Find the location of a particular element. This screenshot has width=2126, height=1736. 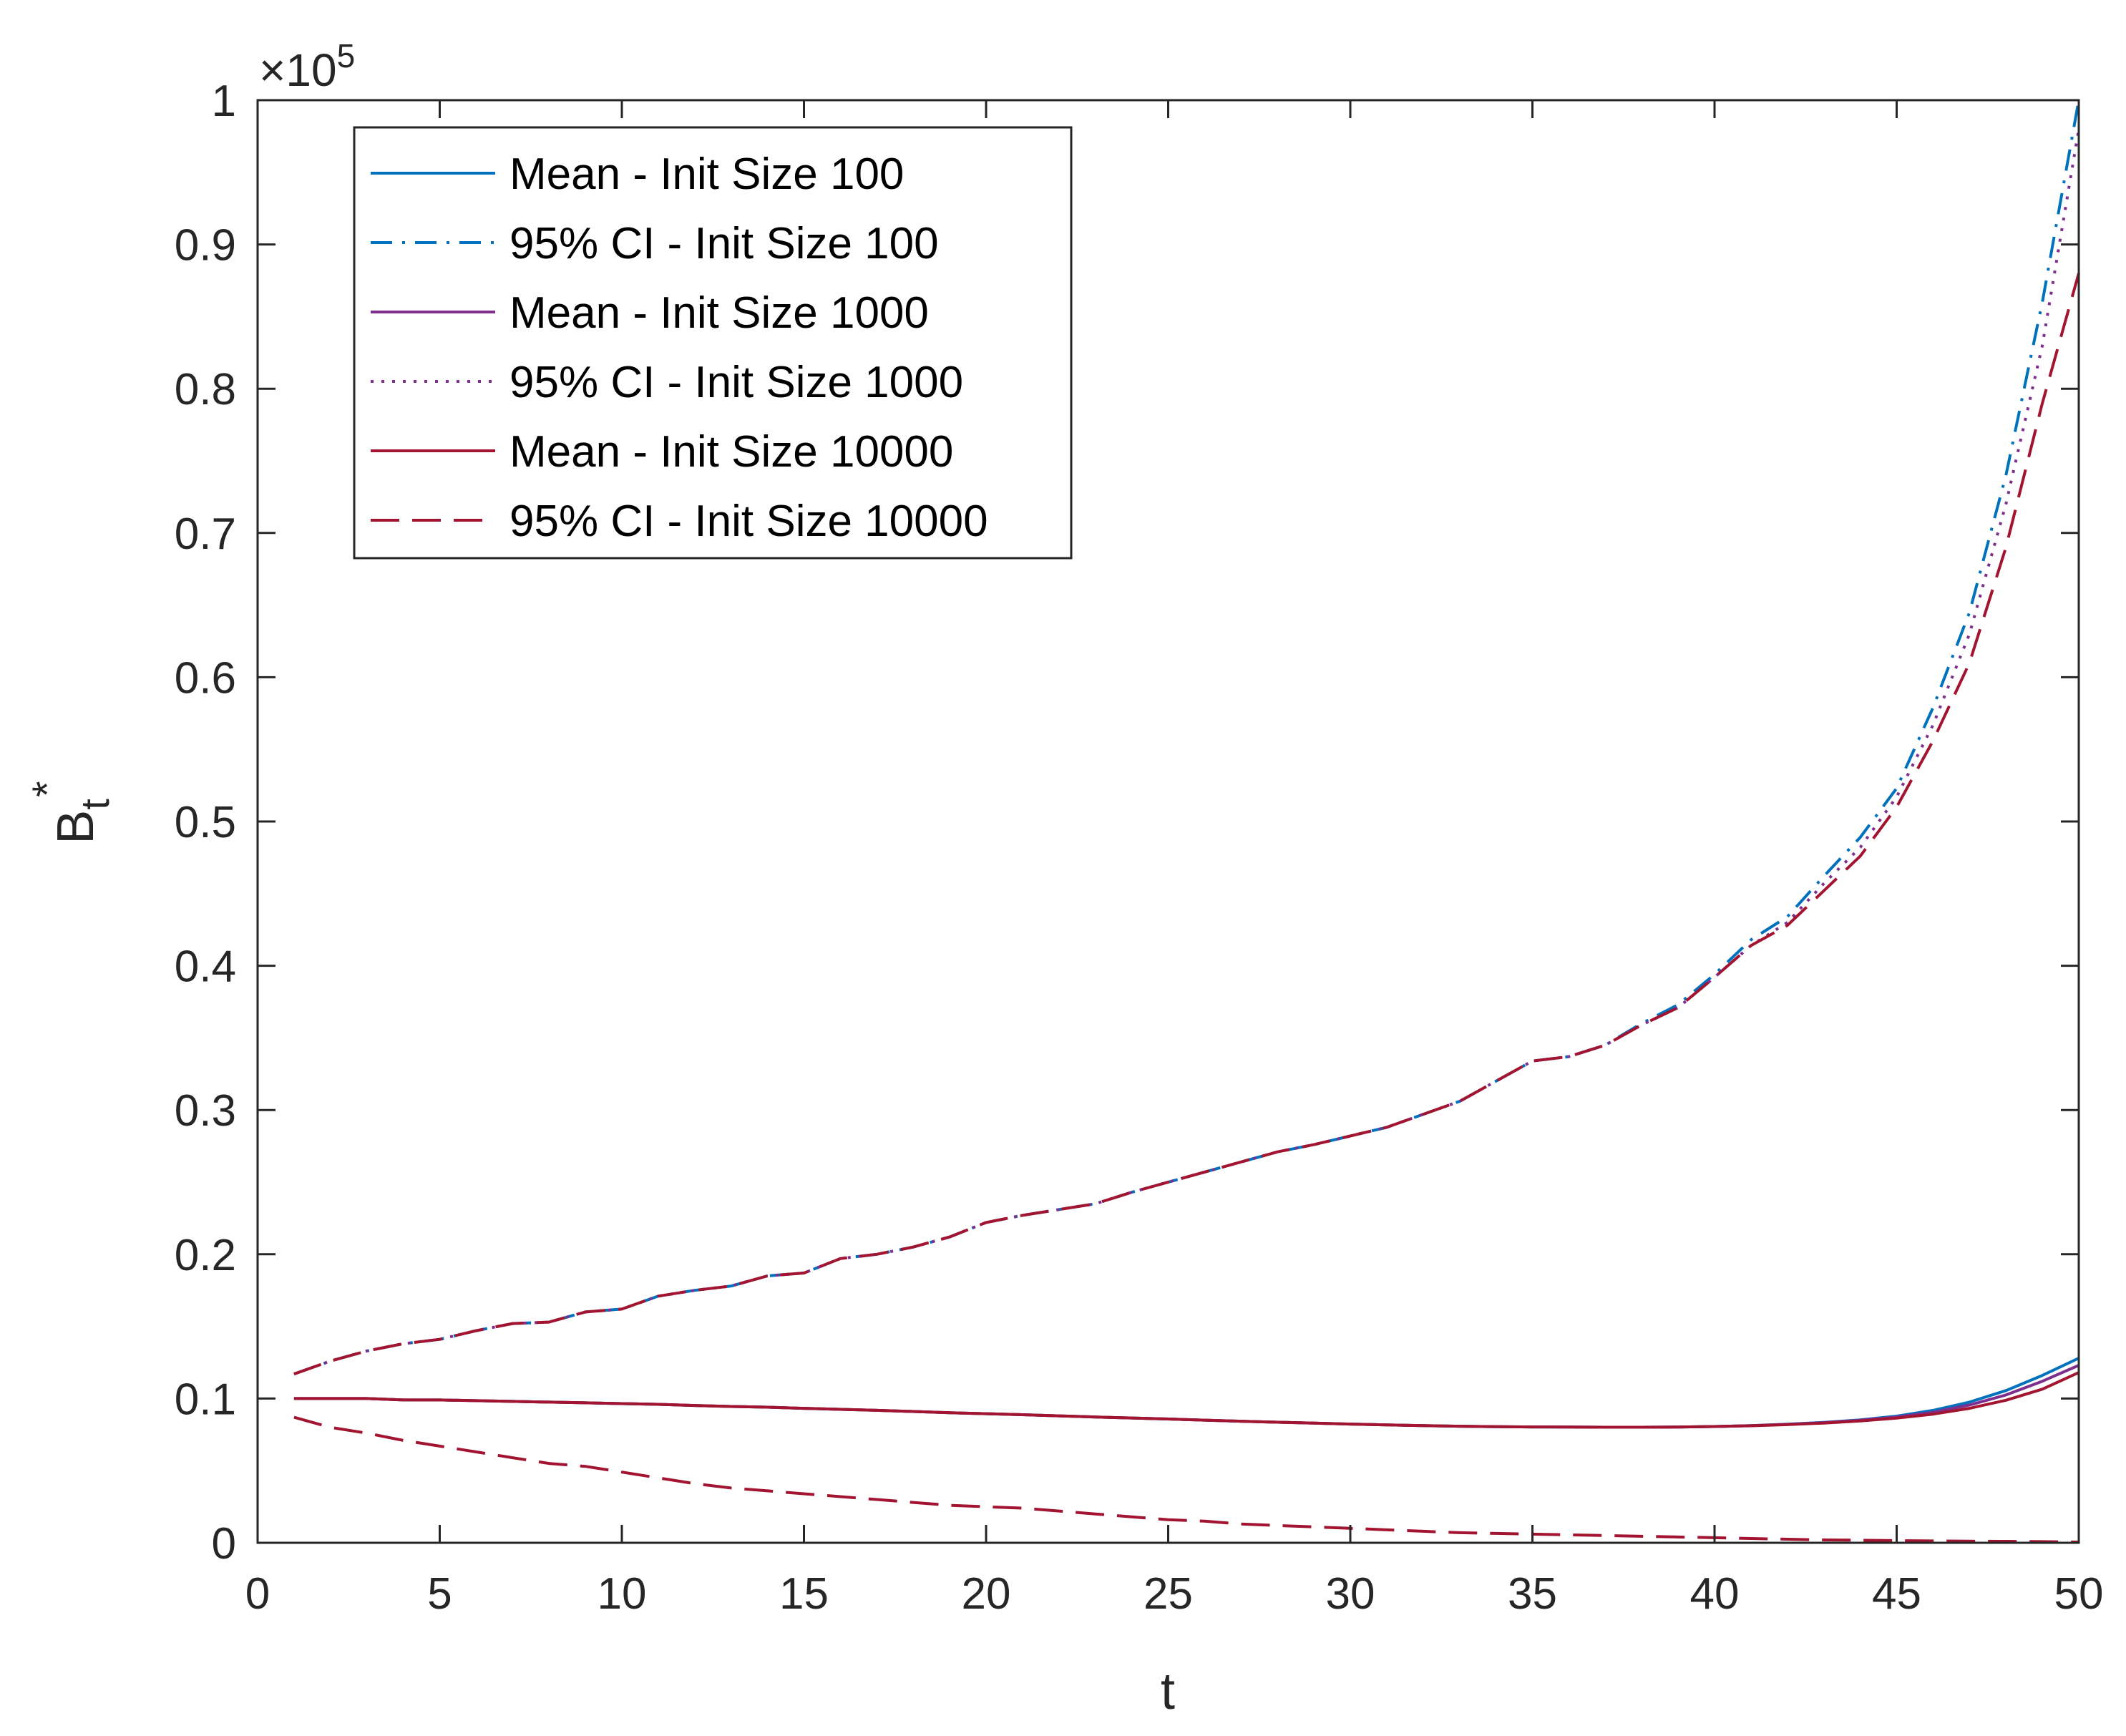

x-tick-label: 5 is located at coordinates (439, 1594).